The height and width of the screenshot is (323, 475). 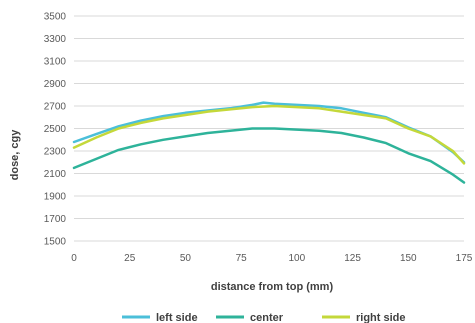 What do you see at coordinates (177, 317) in the screenshot?
I see `legend-label: left side` at bounding box center [177, 317].